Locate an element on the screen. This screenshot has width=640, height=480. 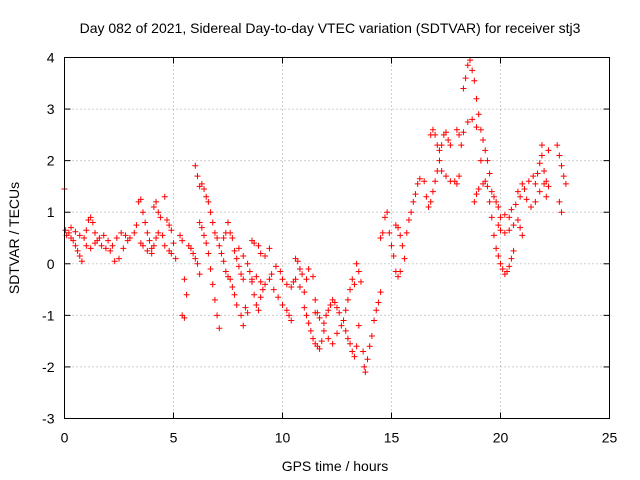
y-tick-label: 0 is located at coordinates (51, 264).